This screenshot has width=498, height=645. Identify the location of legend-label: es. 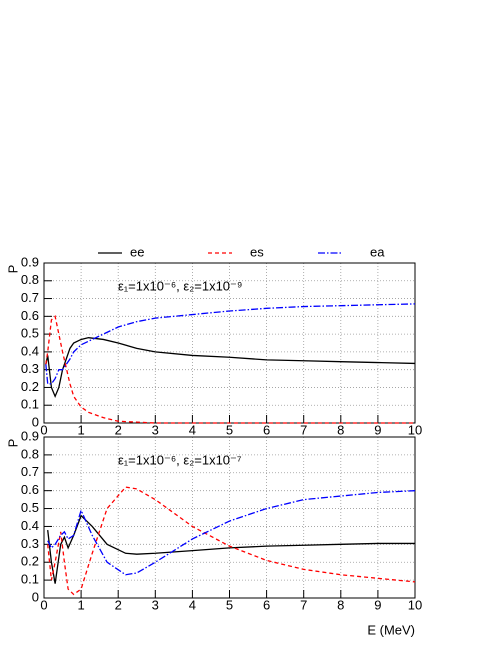
(257, 251).